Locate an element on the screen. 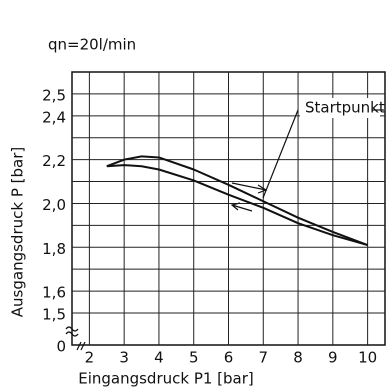  x-tick-label: 5 is located at coordinates (194, 358).